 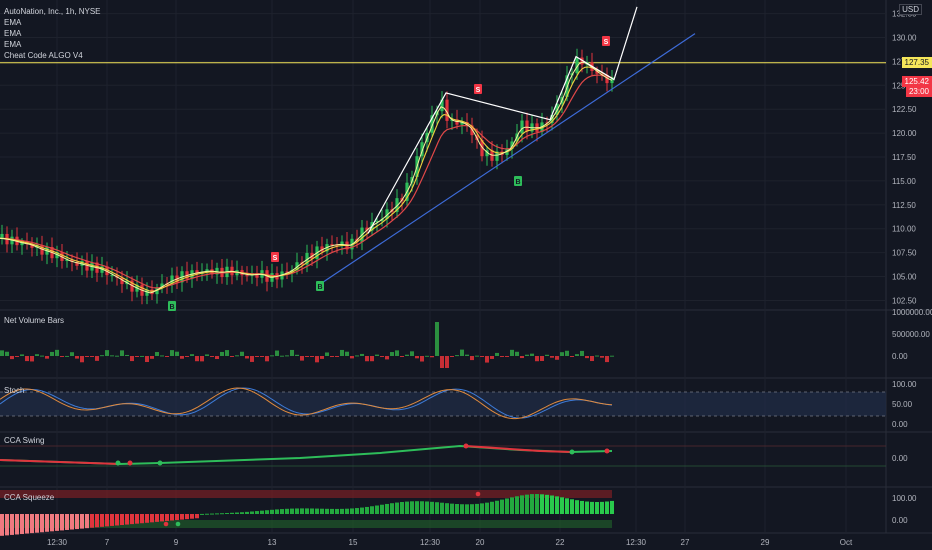 What do you see at coordinates (307, 345) in the screenshot?
I see `net-volume-pane` at bounding box center [307, 345].